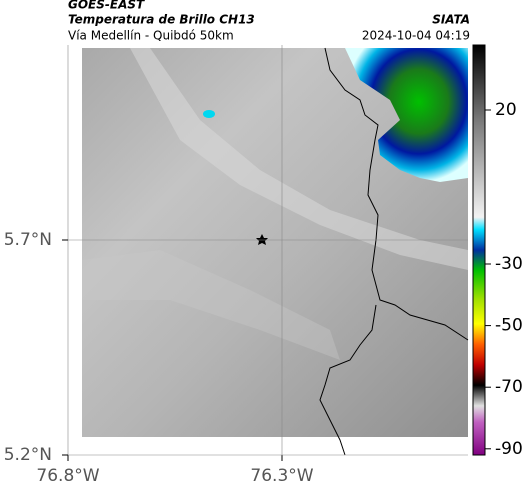  Describe the element at coordinates (28, 455) in the screenshot. I see `y-tick-label: 5.2°N` at that location.